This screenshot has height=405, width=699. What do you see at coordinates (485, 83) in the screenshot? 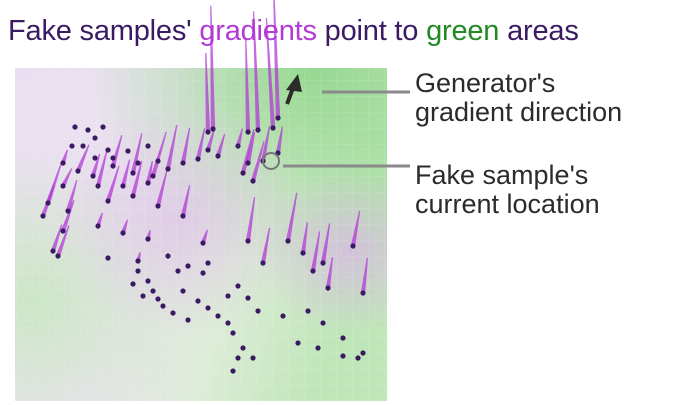
I see `generator-callout-line1: Generator's` at bounding box center [485, 83].